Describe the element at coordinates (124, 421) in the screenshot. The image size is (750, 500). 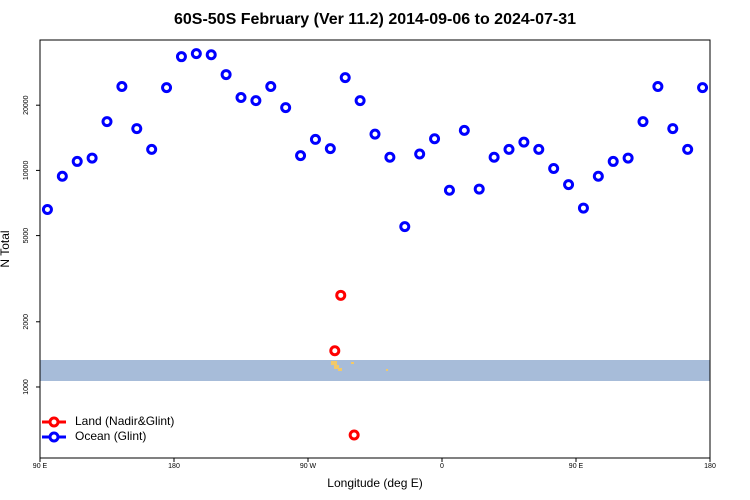
I see `legend-label: Land (Nadir&Glint)` at that location.